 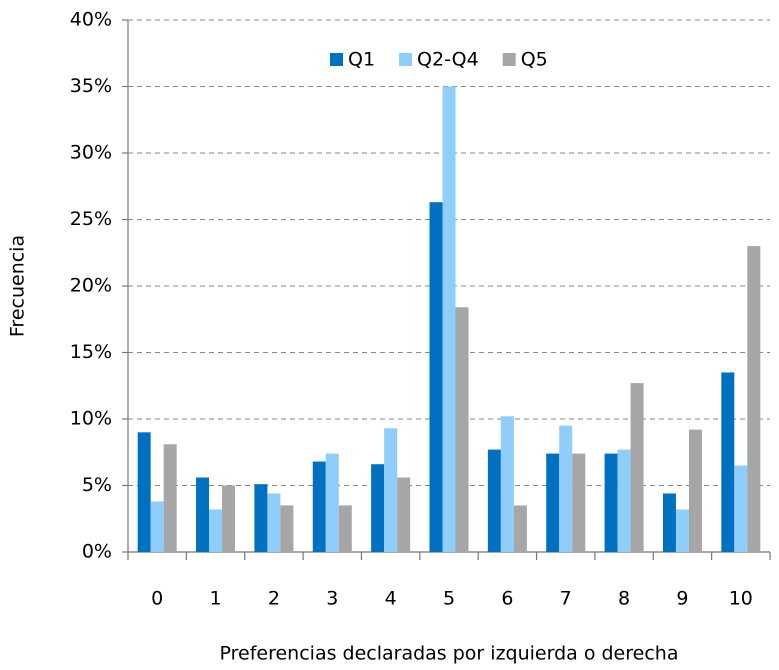 What do you see at coordinates (97, 552) in the screenshot?
I see `y-tick-label: 0%` at bounding box center [97, 552].